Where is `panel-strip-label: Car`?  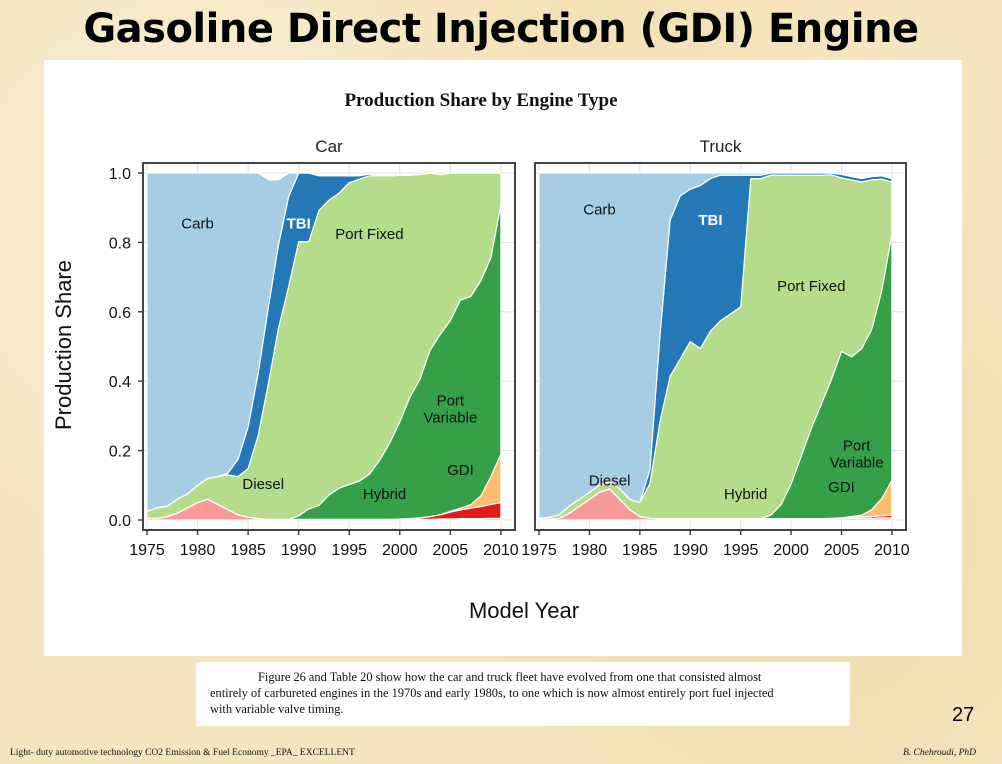 panel-strip-label: Car is located at coordinates (329, 146).